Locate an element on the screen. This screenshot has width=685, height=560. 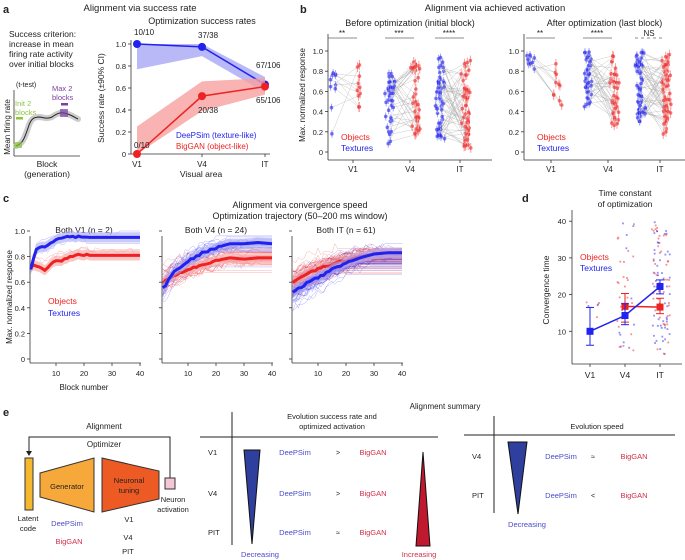
ttest-label: (t-test) is located at coordinates (26, 85).